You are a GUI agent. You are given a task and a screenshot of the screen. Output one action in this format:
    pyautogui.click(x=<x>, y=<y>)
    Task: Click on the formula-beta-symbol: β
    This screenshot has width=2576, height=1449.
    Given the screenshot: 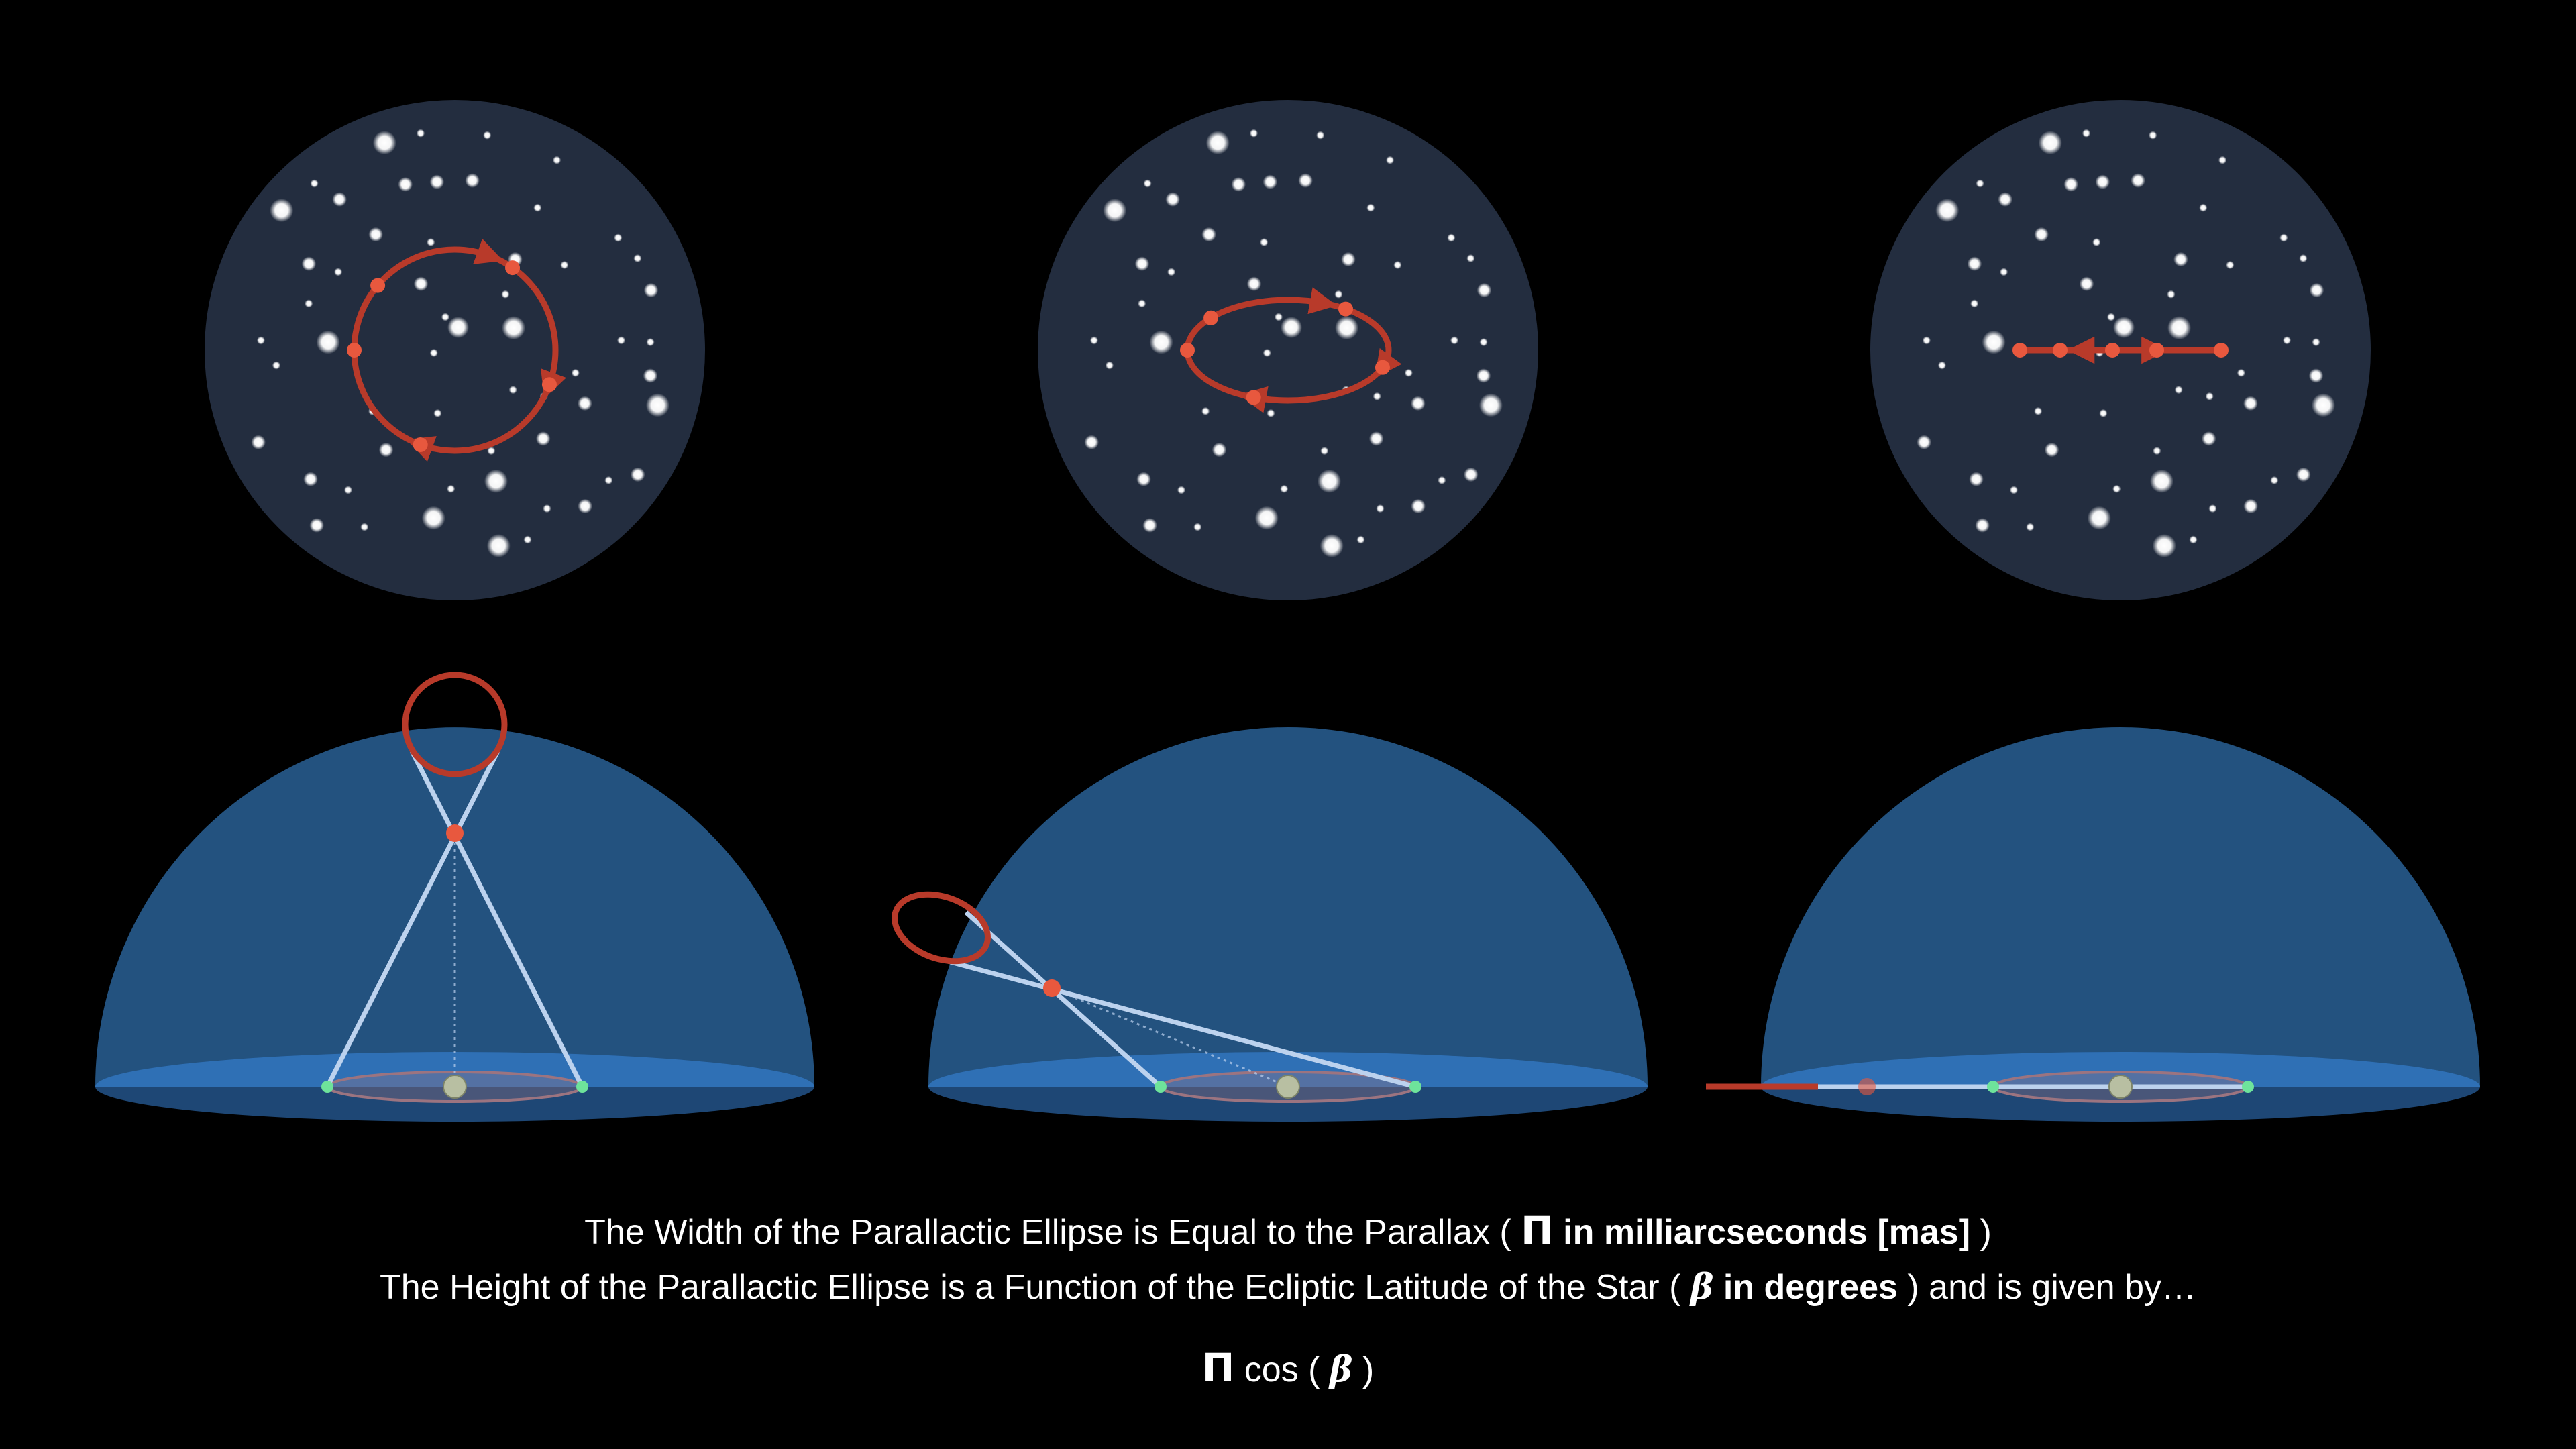 What is the action you would take?
    pyautogui.click(x=1341, y=1369)
    